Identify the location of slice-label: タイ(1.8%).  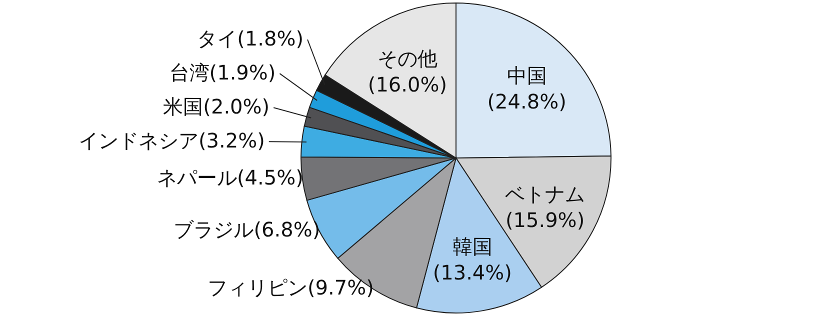
(250, 38).